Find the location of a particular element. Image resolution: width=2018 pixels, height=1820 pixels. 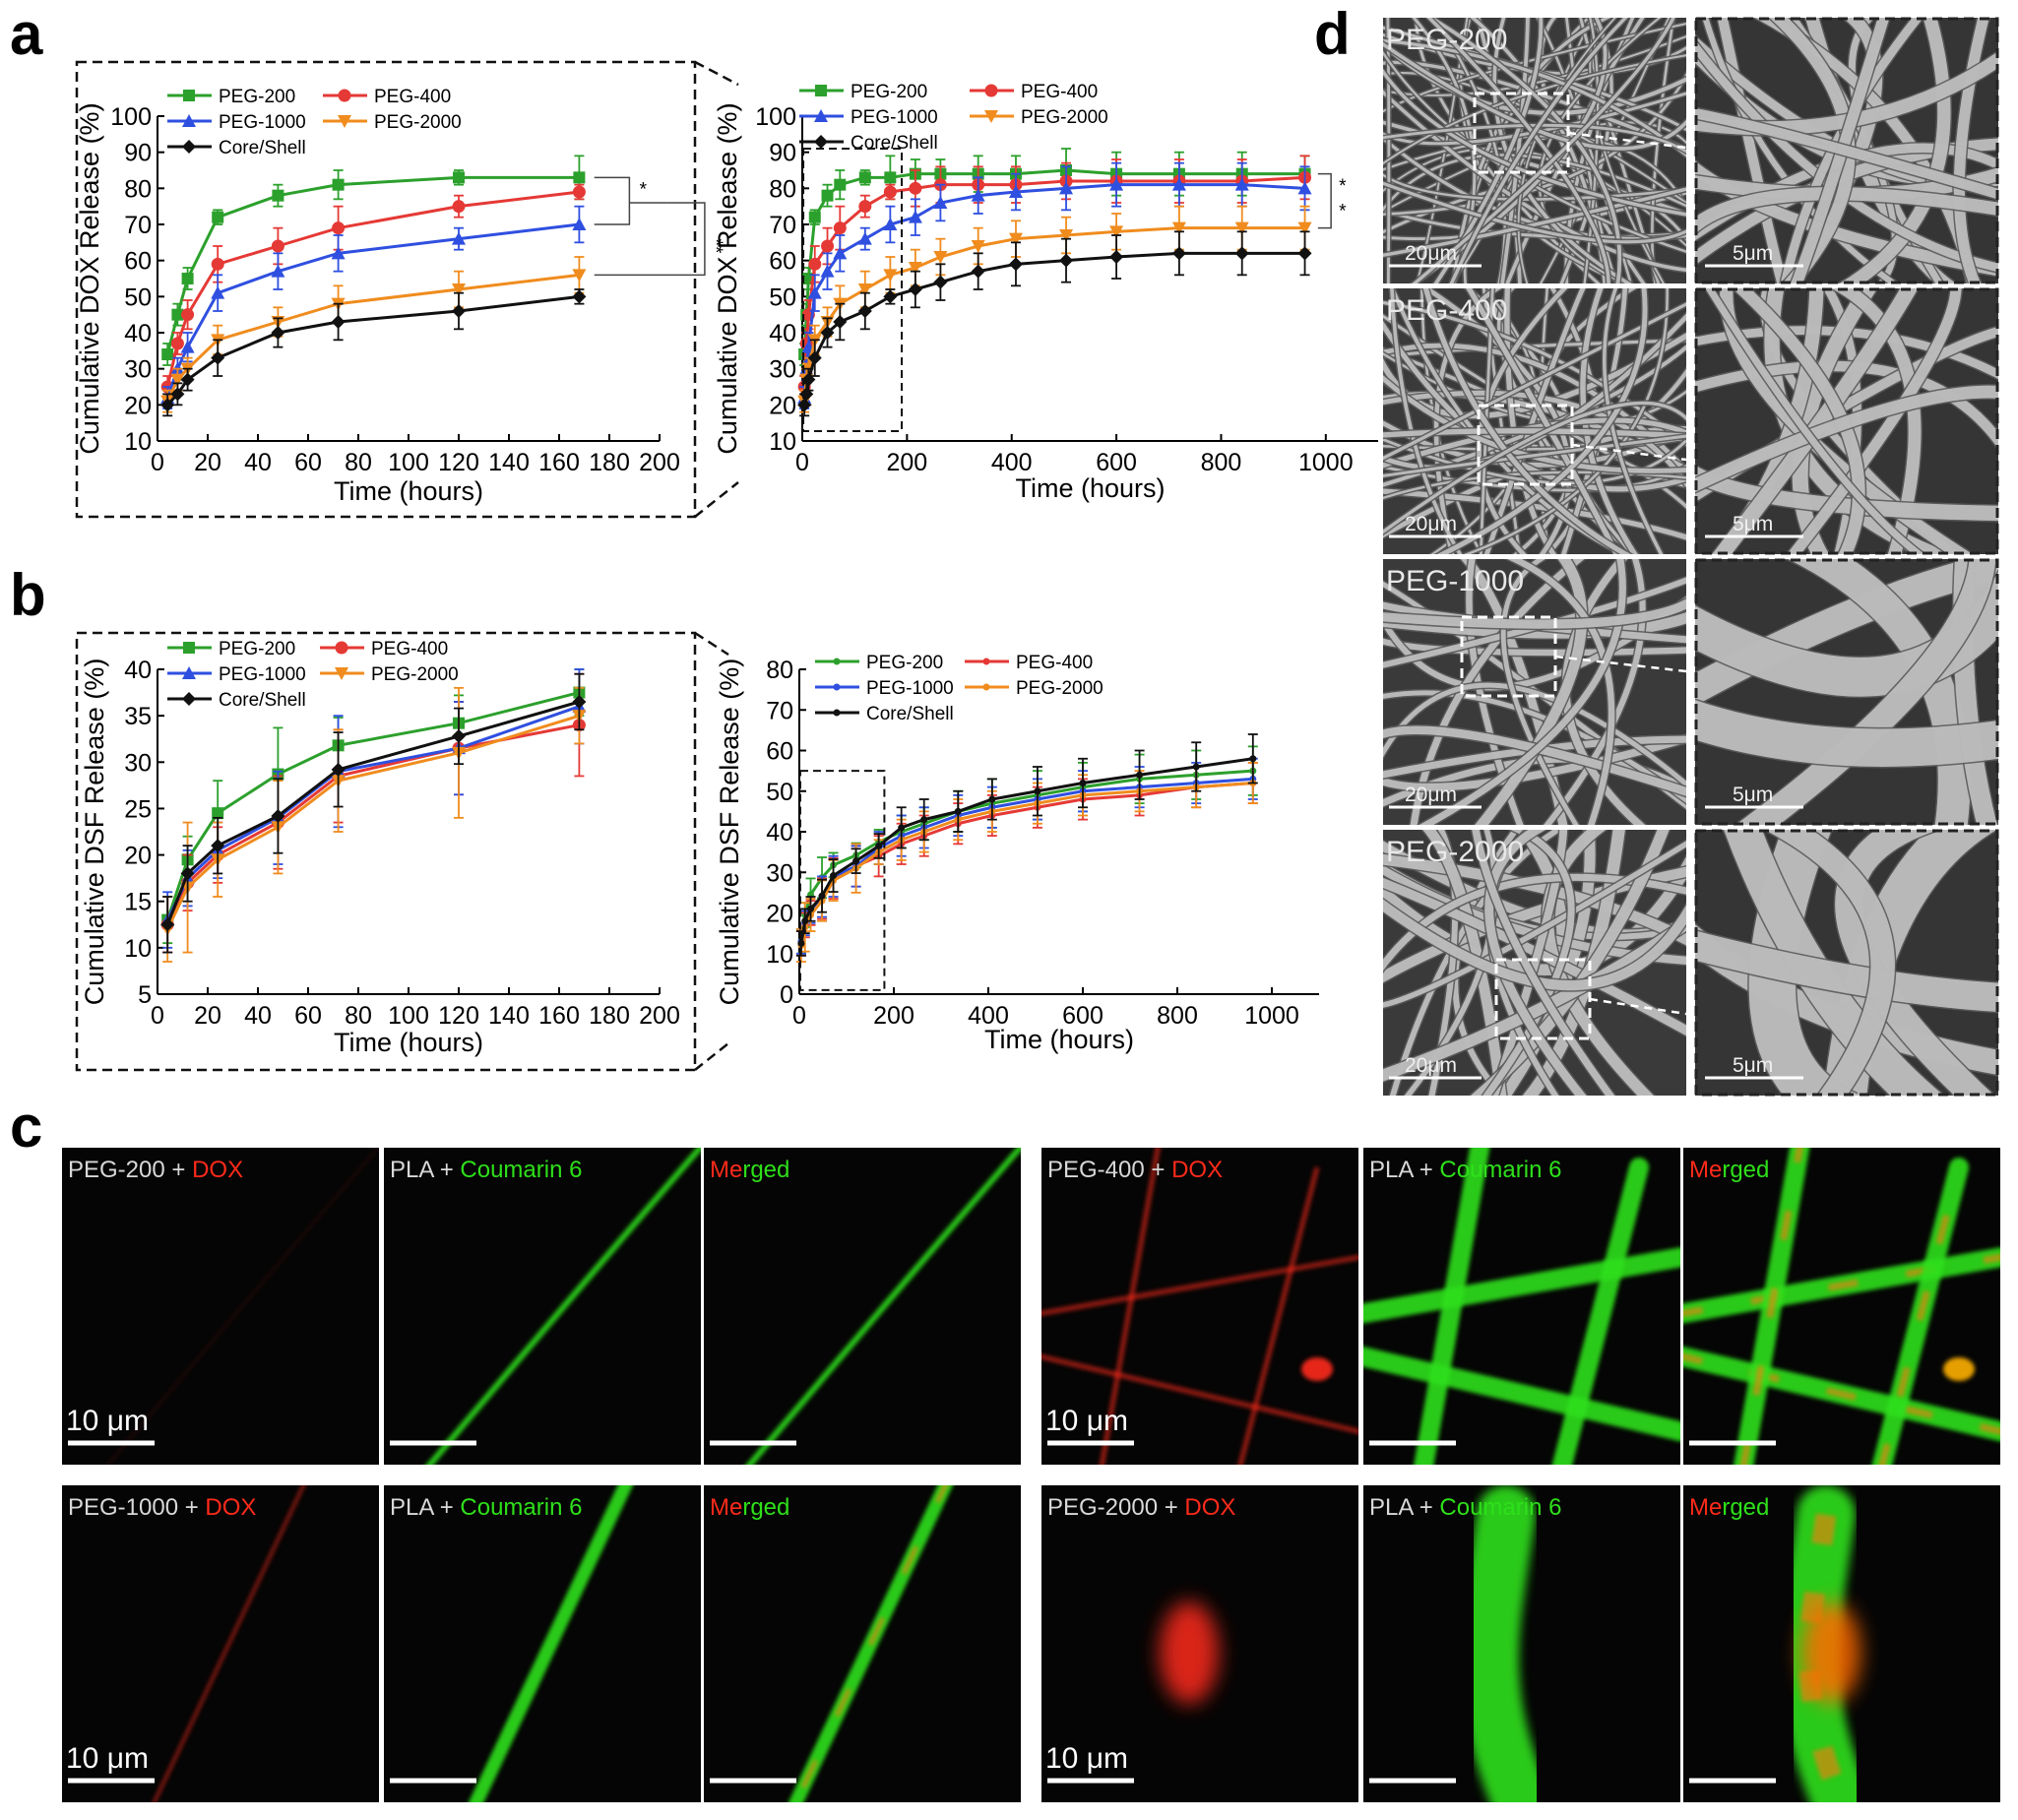

sem-image-low-mag is located at coordinates (1535, 963).